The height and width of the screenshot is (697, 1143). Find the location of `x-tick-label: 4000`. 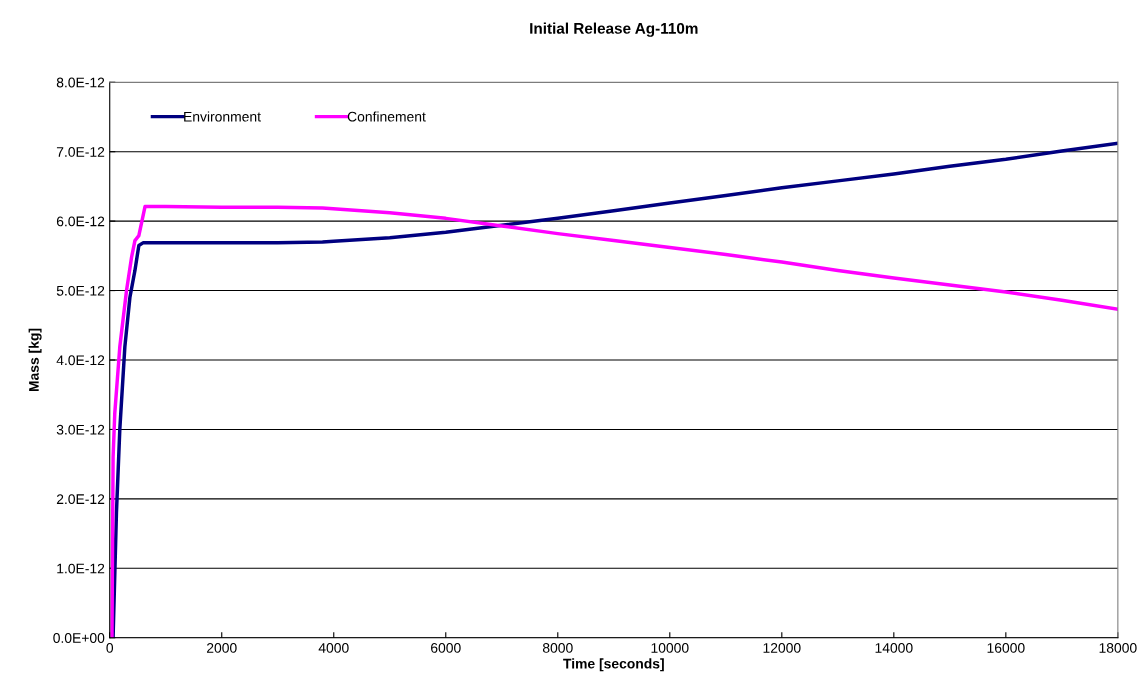

x-tick-label: 4000 is located at coordinates (333, 647).